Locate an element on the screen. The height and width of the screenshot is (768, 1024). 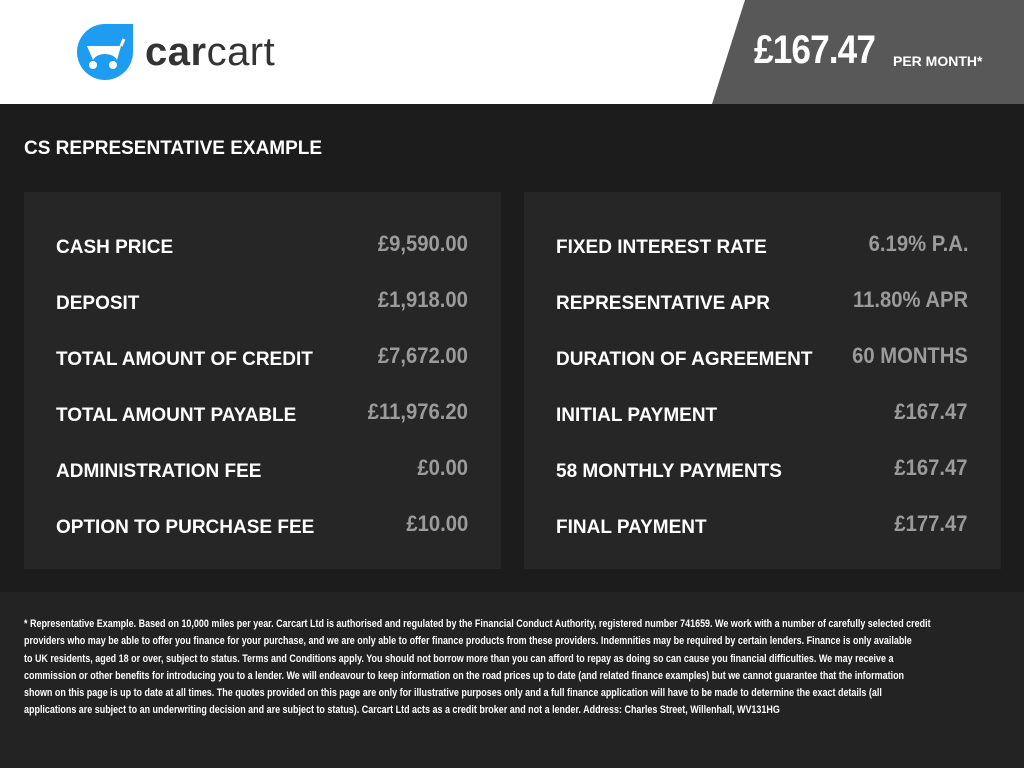
brand-name-bold: car is located at coordinates (176, 52).